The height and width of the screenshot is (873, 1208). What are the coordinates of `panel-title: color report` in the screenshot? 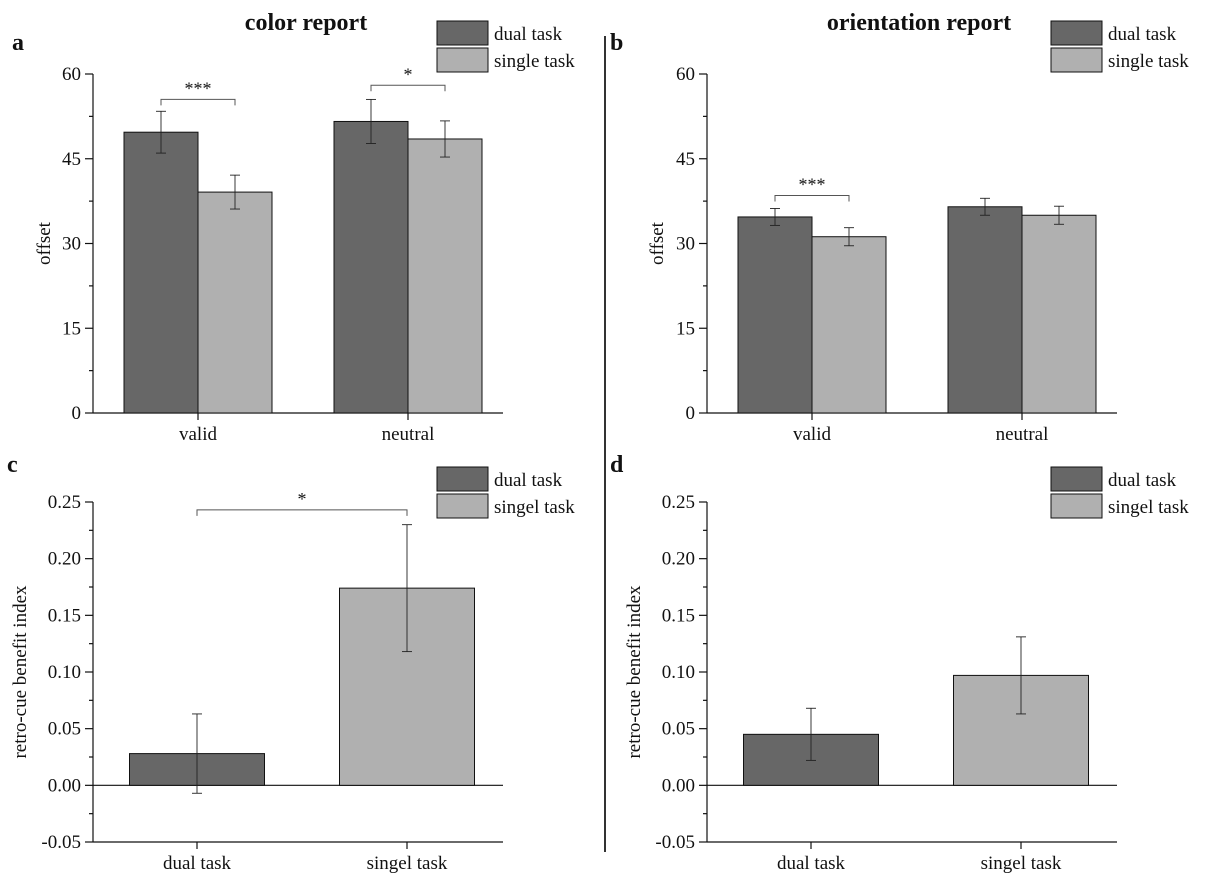 It's located at (306, 23).